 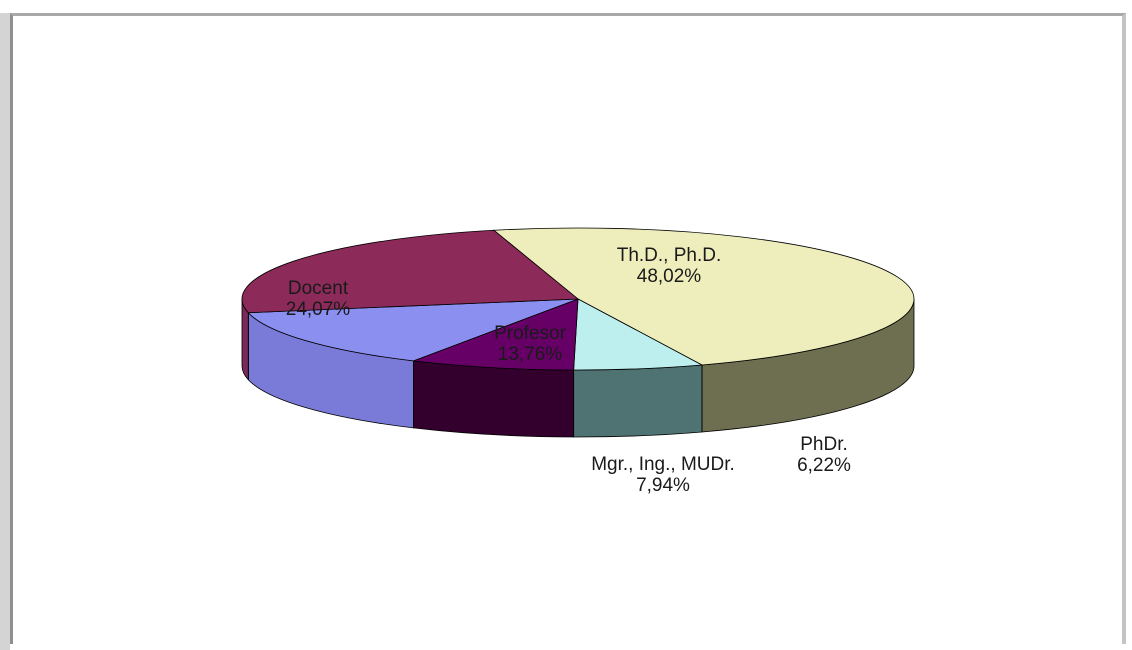 What do you see at coordinates (669, 255) in the screenshot?
I see `slice-name-label: Th.D., Ph.D.` at bounding box center [669, 255].